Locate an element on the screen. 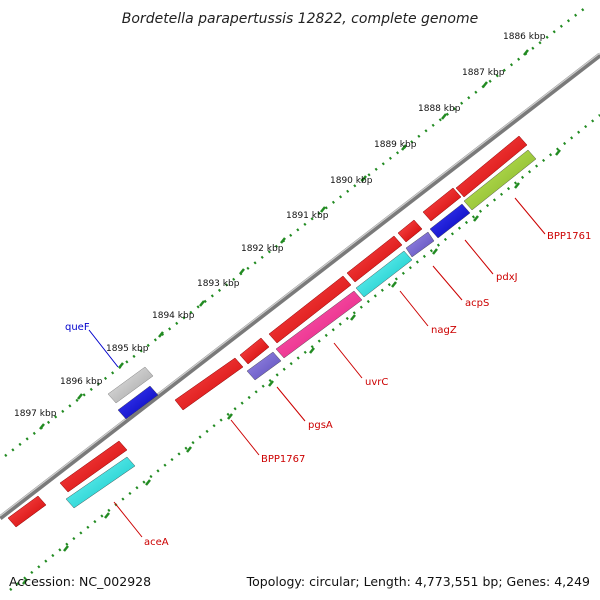 This screenshot has height=600, width=600. ruler-label: 1892 kbp is located at coordinates (262, 249).